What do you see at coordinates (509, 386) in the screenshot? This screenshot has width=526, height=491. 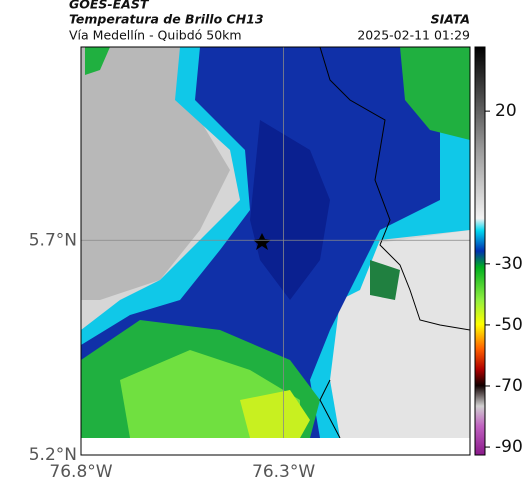 I see `colorbar-tick-label: -70` at bounding box center [509, 386].